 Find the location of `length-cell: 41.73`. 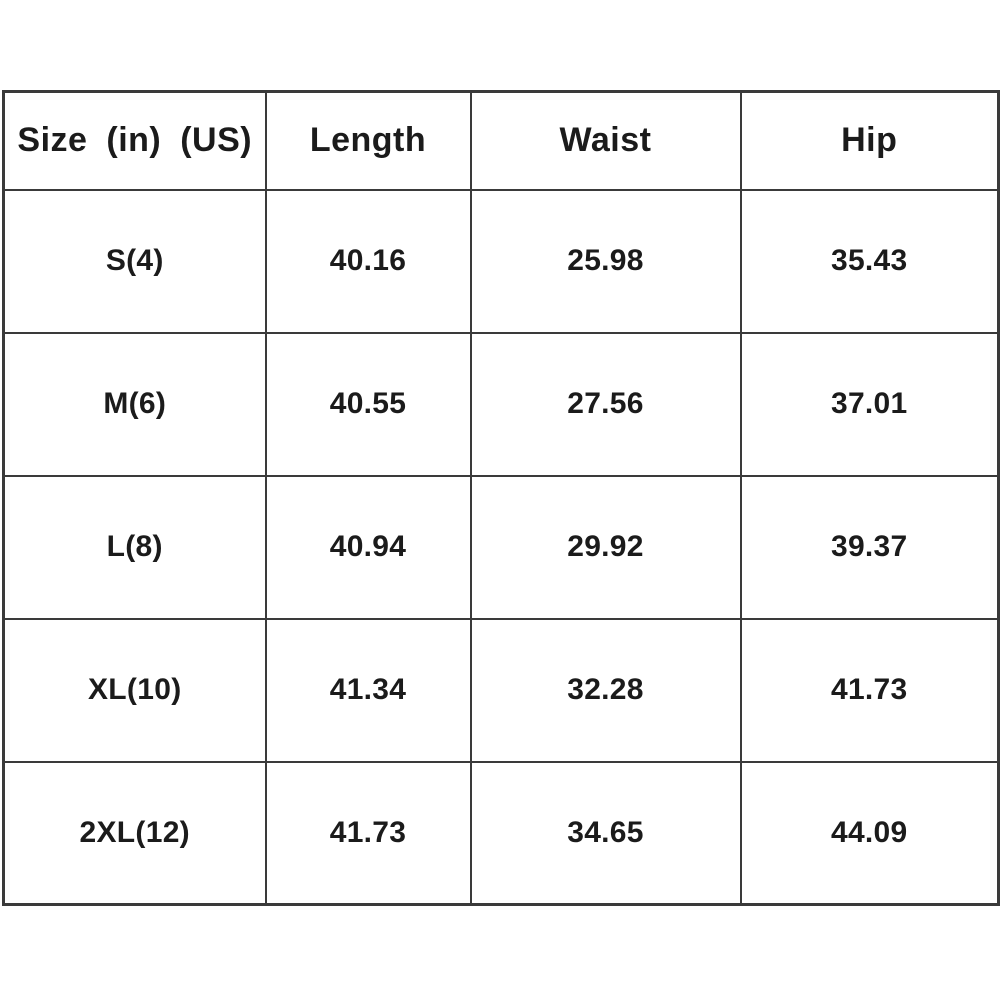

length-cell: 41.73 is located at coordinates (368, 833).